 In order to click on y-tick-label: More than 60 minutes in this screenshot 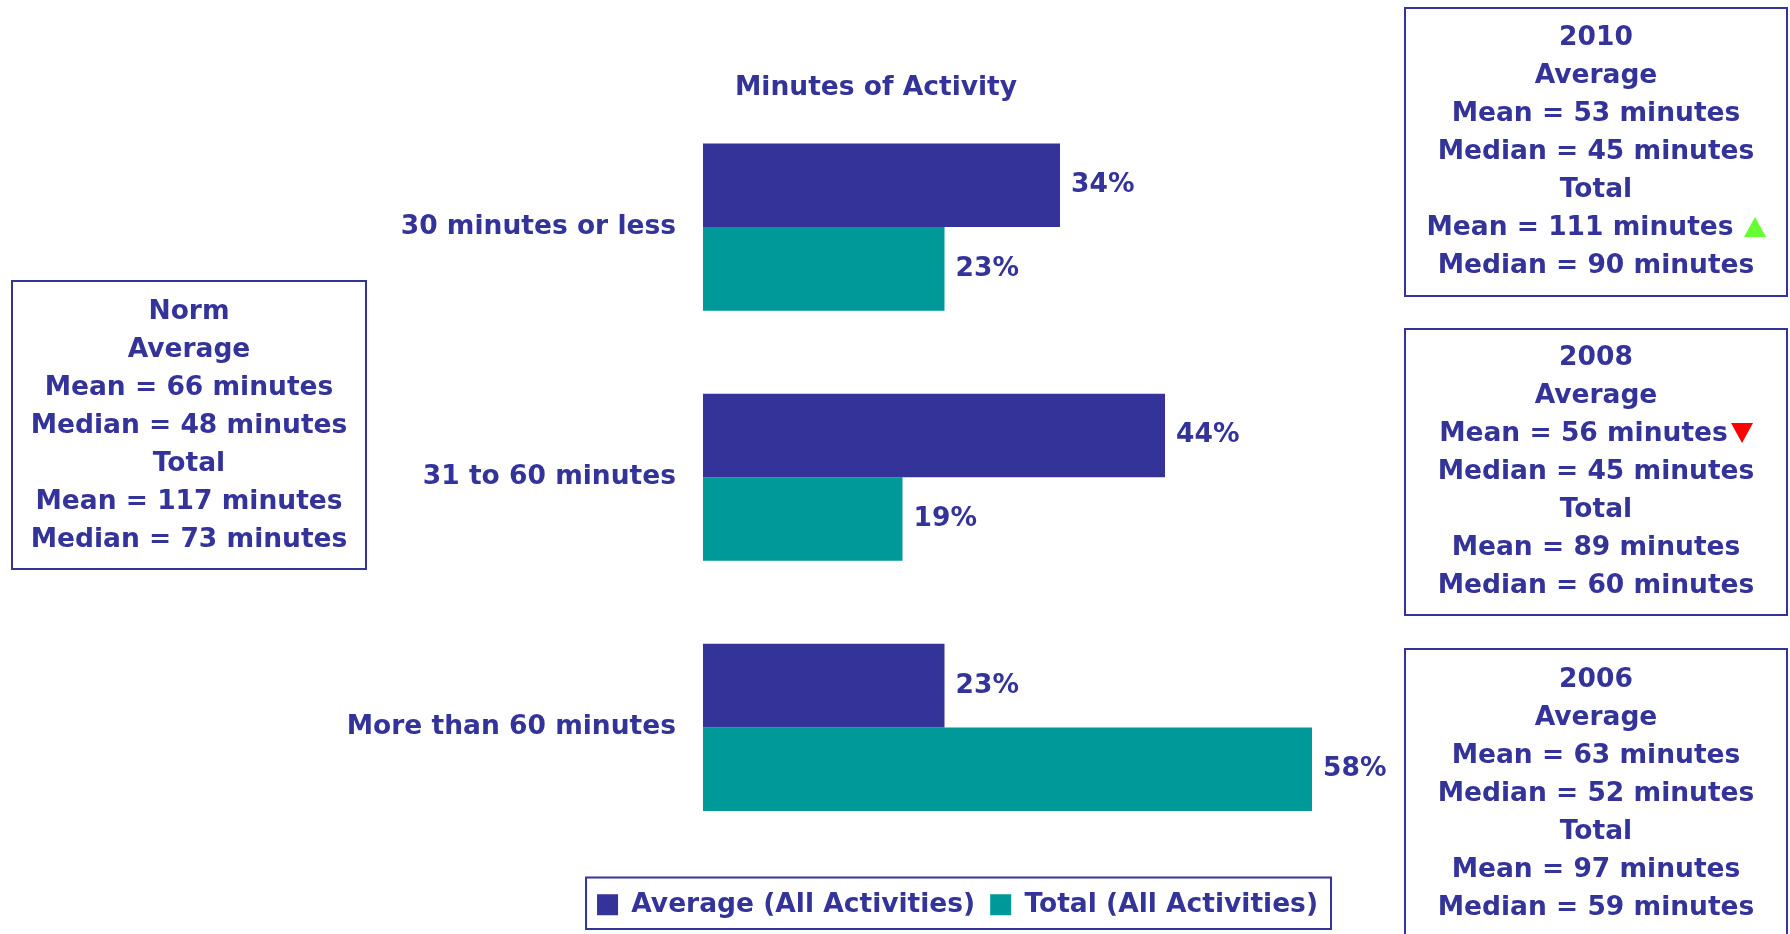, I will do `click(511, 725)`.